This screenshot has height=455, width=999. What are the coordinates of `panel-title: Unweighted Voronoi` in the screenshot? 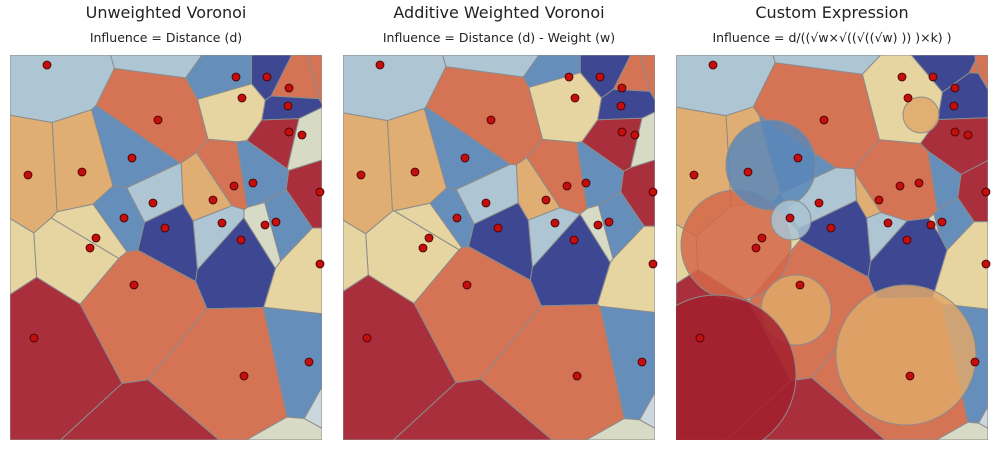 It's located at (166, 12).